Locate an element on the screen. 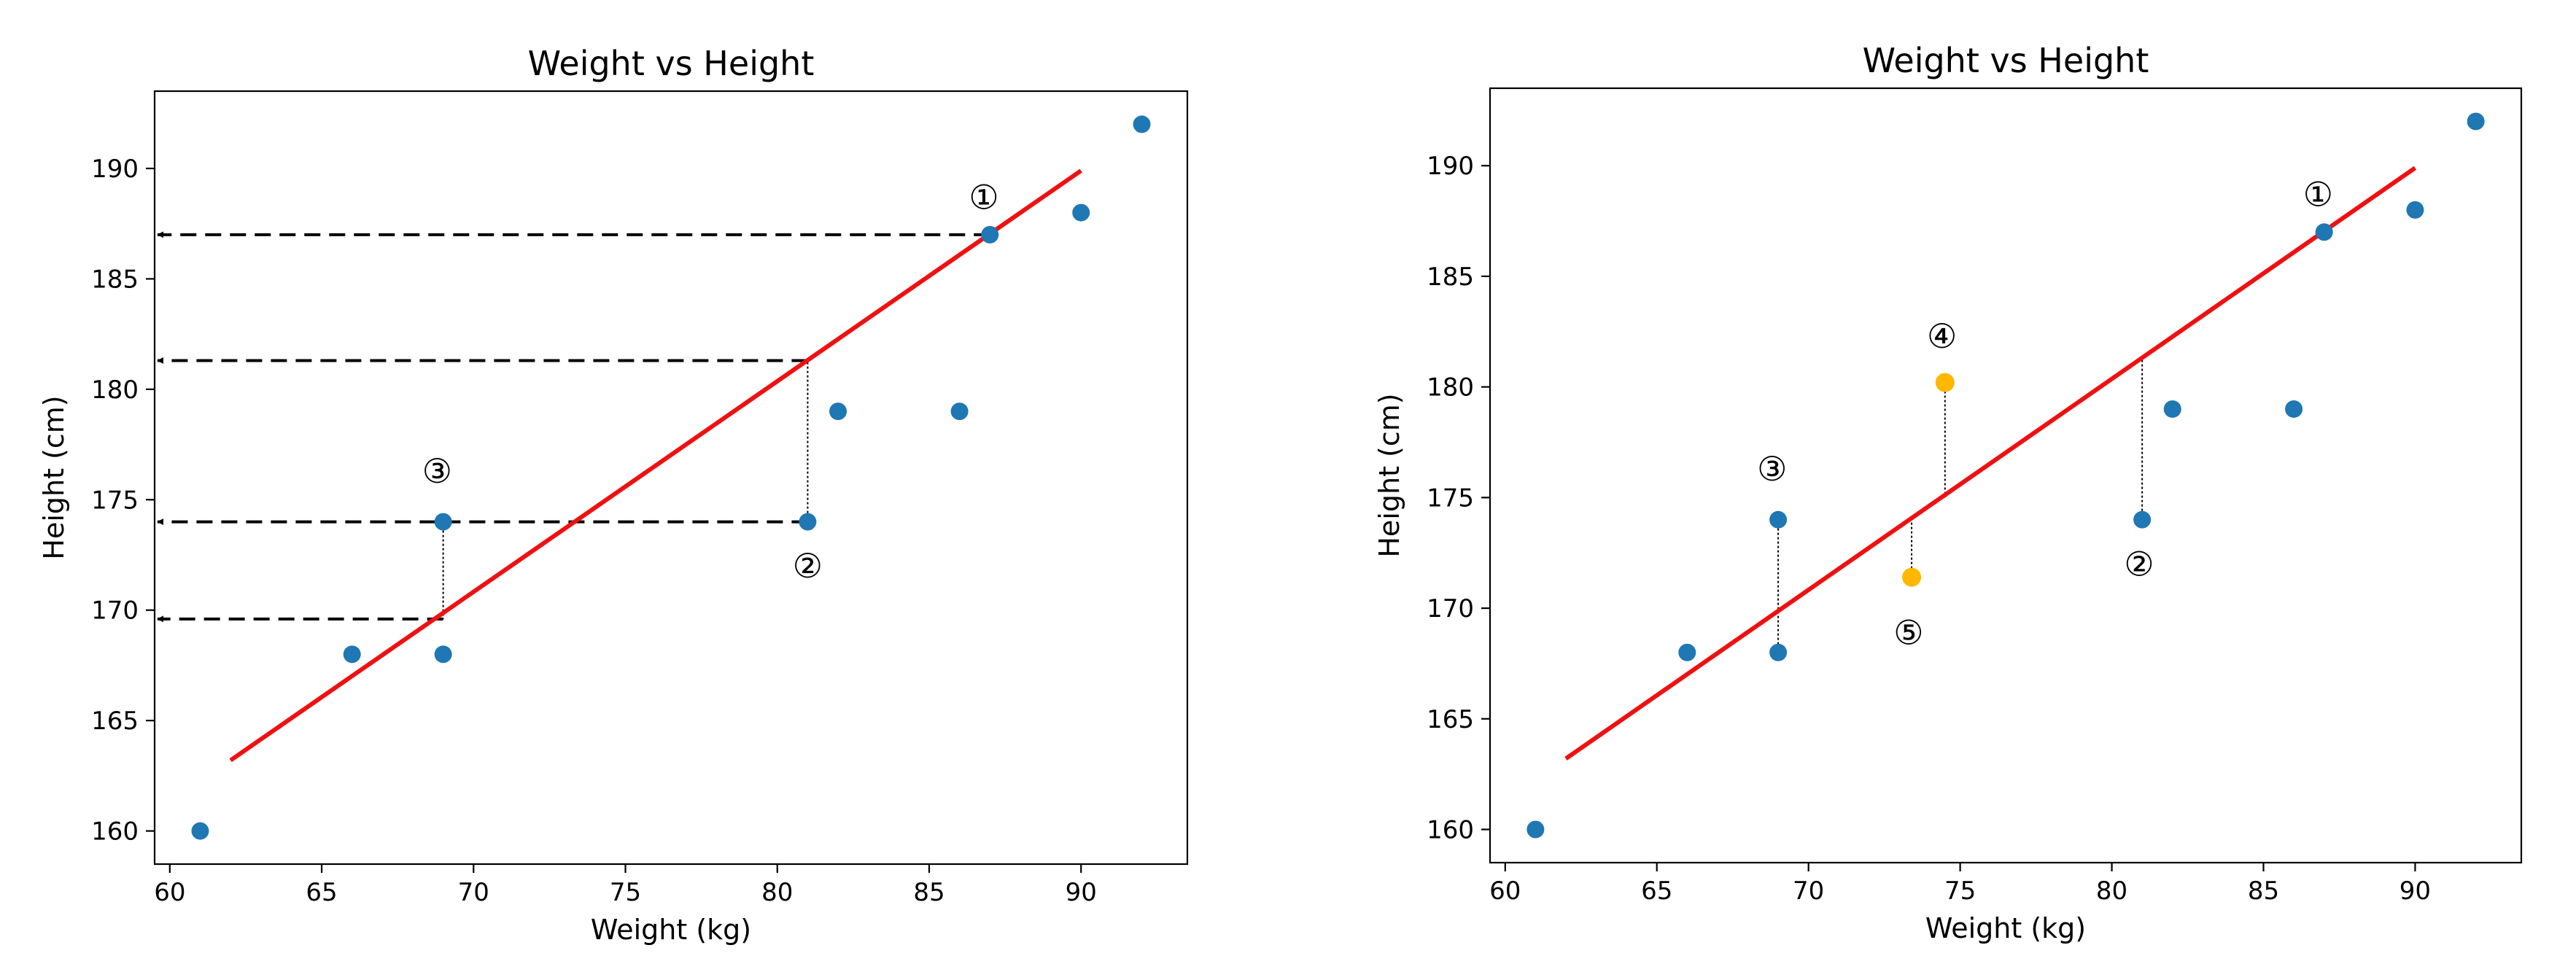 The image size is (2576, 964). marker-label: ④ is located at coordinates (1942, 336).